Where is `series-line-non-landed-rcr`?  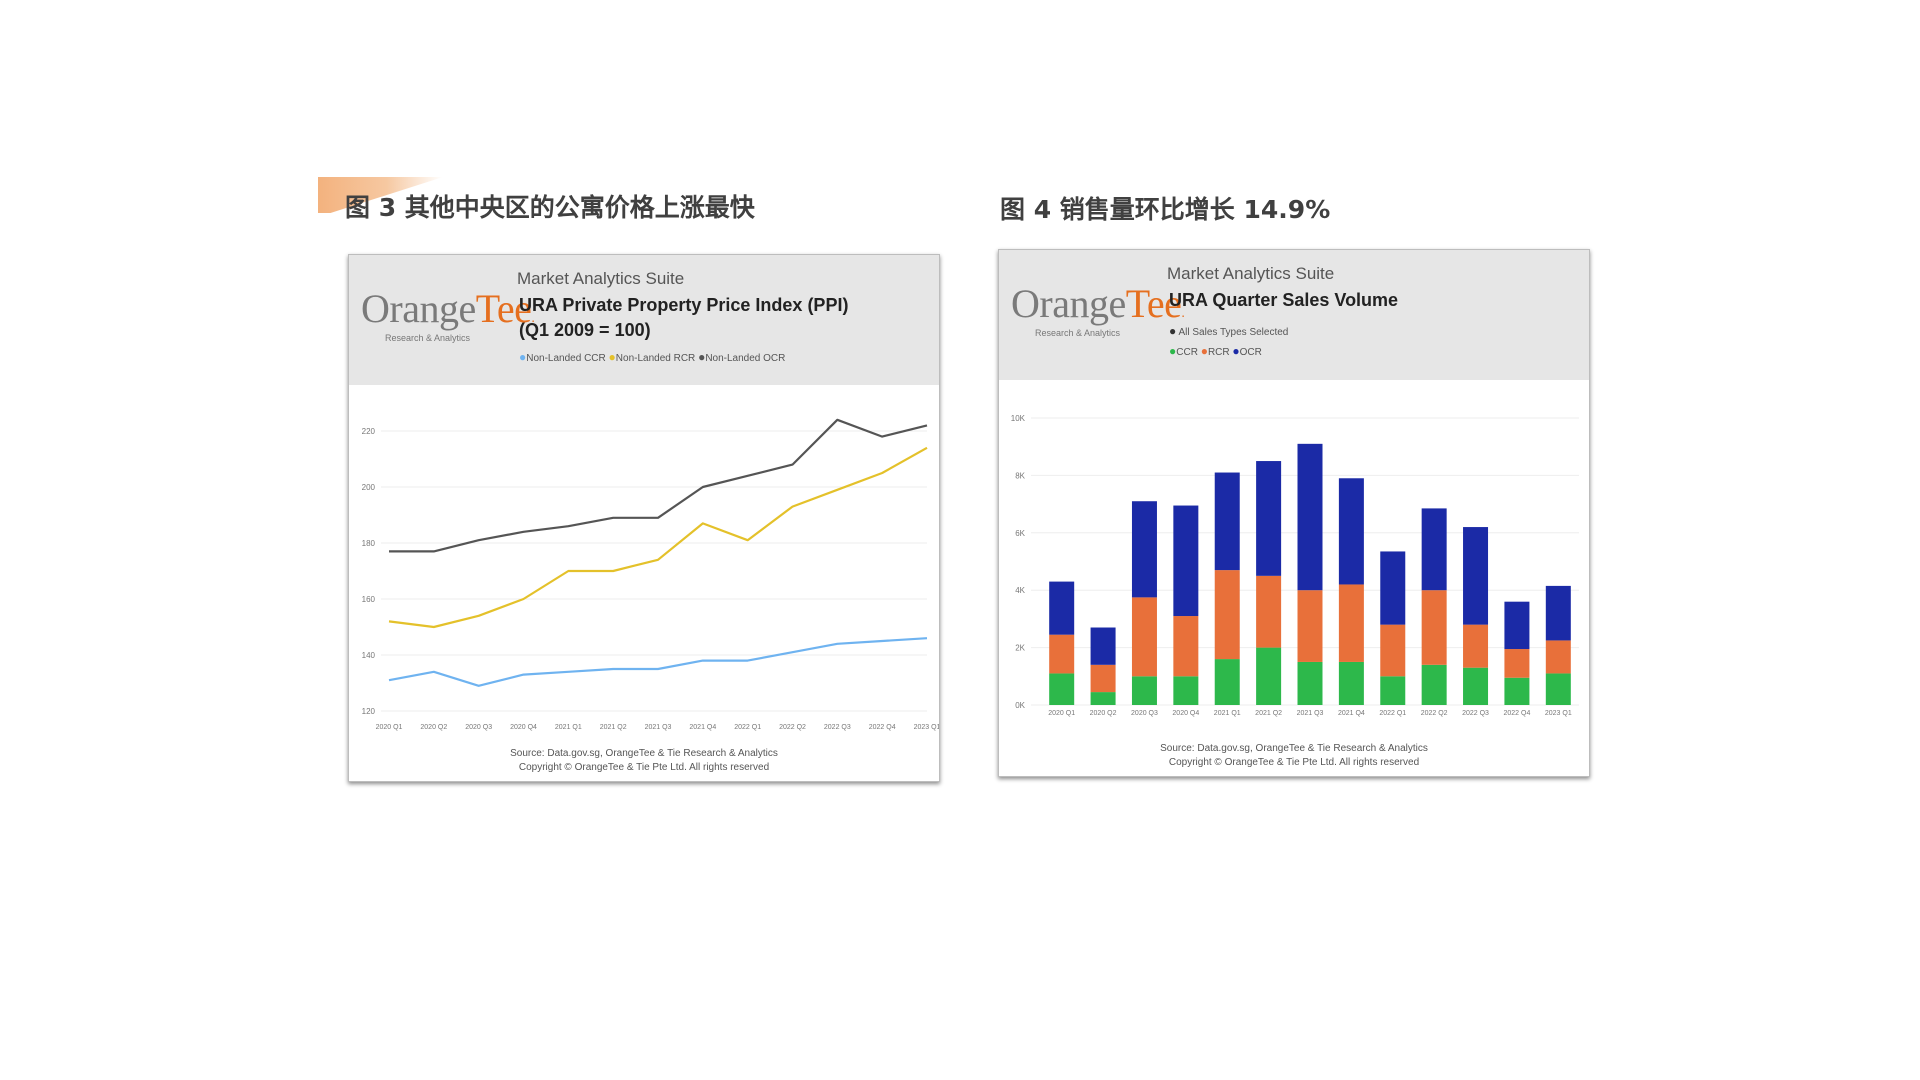
series-line-non-landed-rcr is located at coordinates (658, 537).